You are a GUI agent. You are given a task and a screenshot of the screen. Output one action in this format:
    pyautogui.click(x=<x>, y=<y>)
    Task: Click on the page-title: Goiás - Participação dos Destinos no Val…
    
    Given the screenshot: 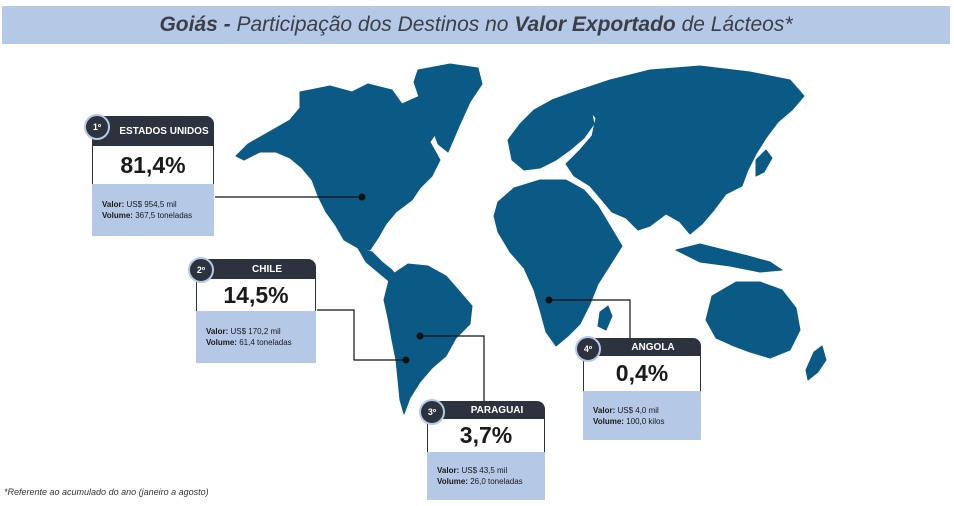 What is the action you would take?
    pyautogui.click(x=476, y=25)
    